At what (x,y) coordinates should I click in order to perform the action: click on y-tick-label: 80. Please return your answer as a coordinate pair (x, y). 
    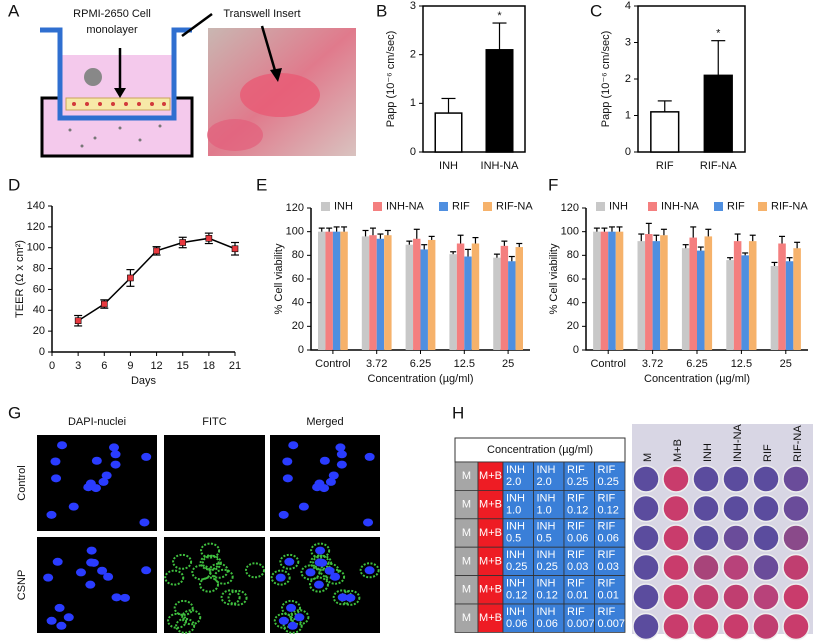
    Looking at the image, I should click on (298, 255).